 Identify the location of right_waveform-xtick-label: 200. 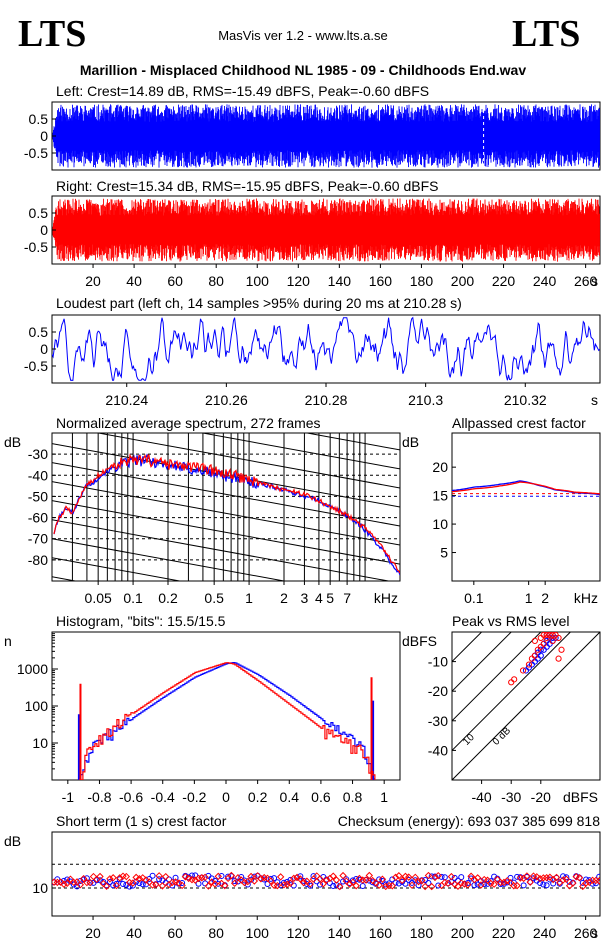
(463, 281).